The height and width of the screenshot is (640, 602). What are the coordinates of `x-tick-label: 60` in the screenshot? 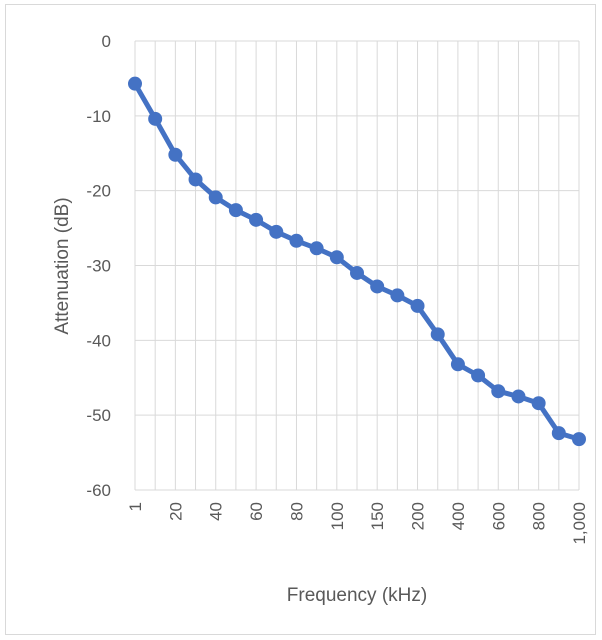 It's located at (256, 511).